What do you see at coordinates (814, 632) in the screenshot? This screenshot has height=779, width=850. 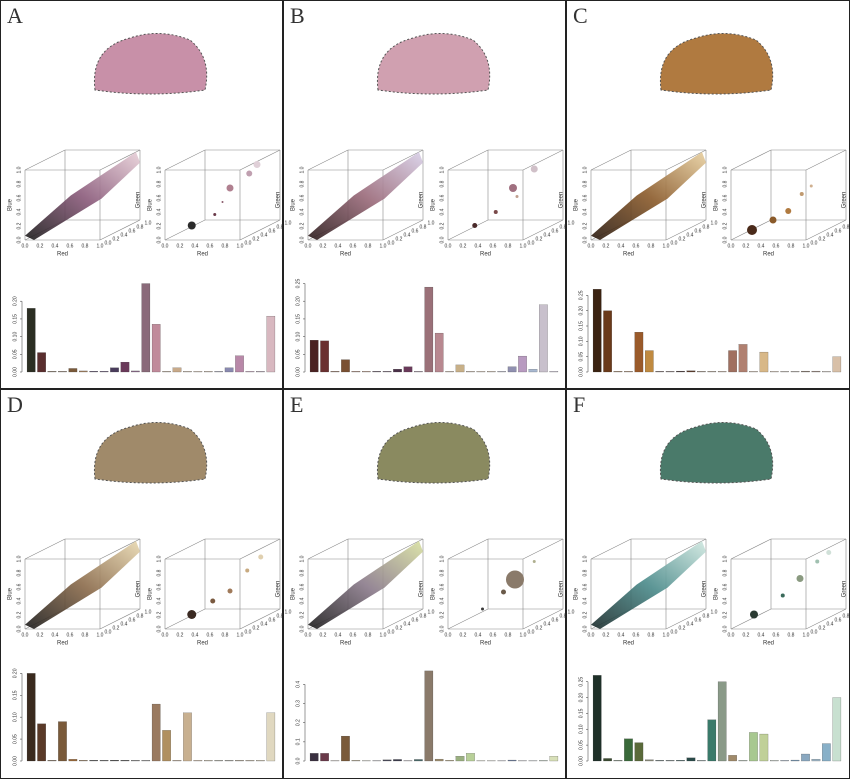 I see `green-tick-label: 0.0` at bounding box center [814, 632].